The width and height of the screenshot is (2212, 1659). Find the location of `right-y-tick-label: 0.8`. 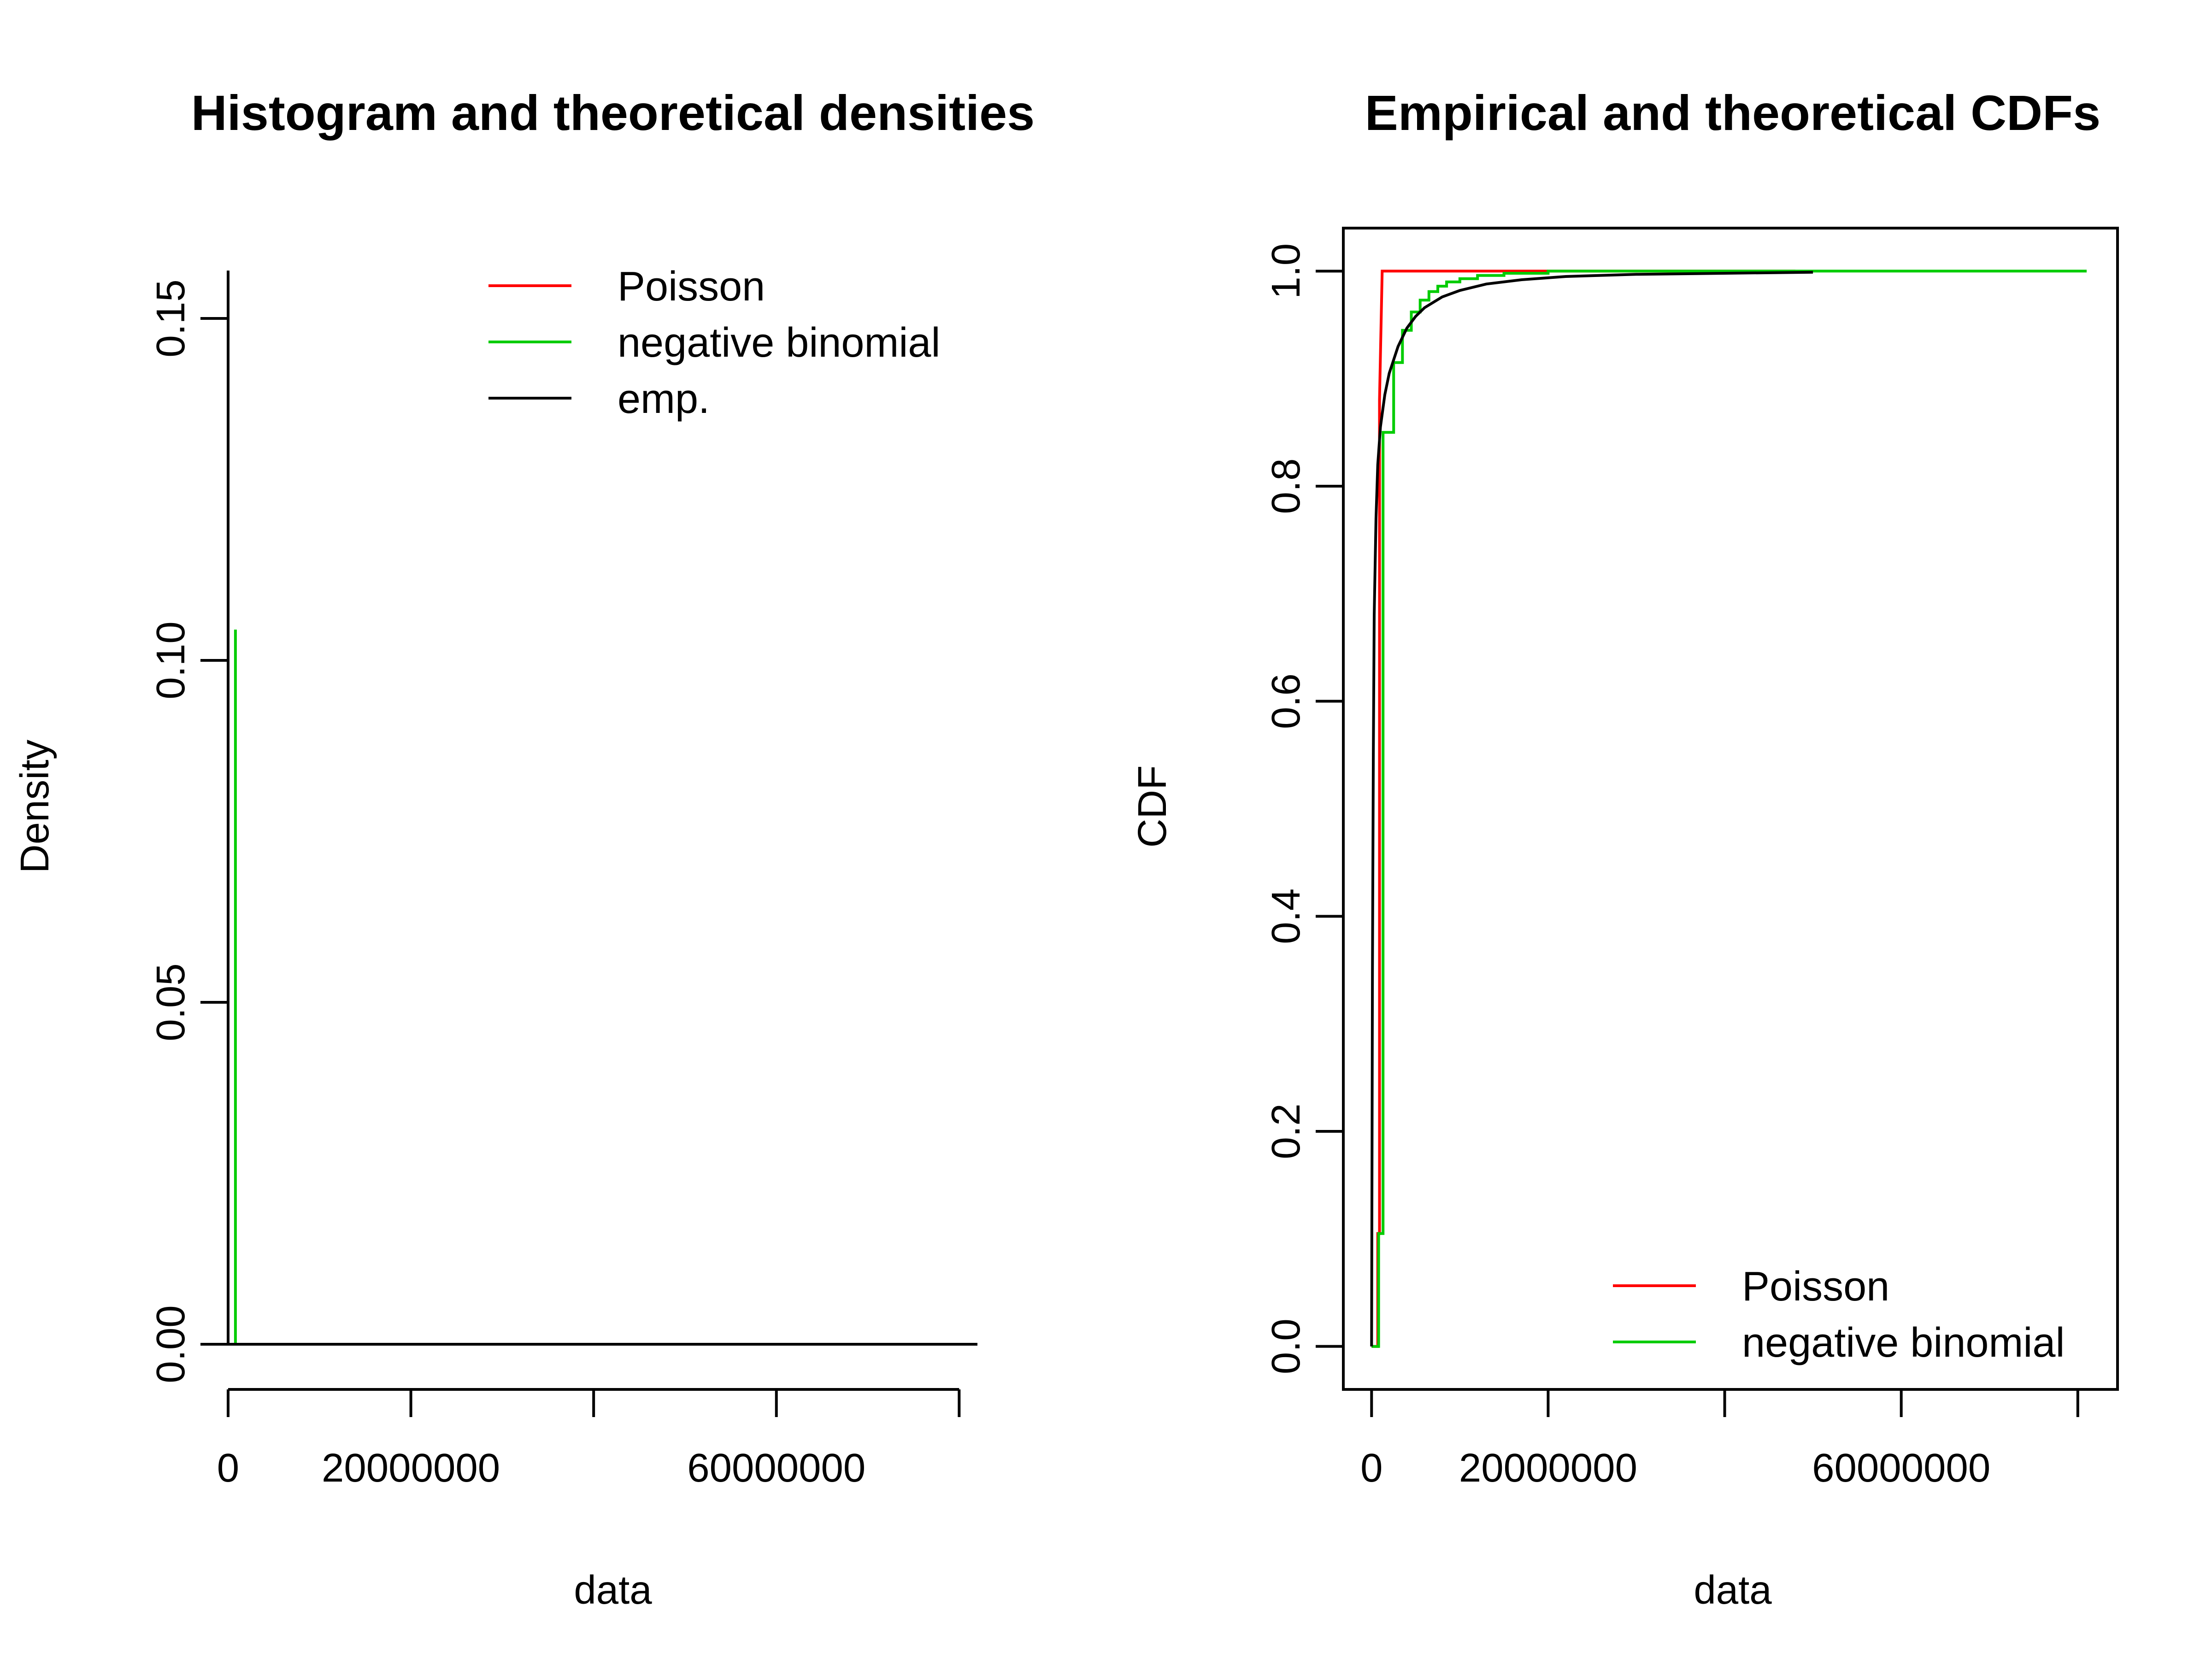

right-y-tick-label: 0.8 is located at coordinates (1286, 486).